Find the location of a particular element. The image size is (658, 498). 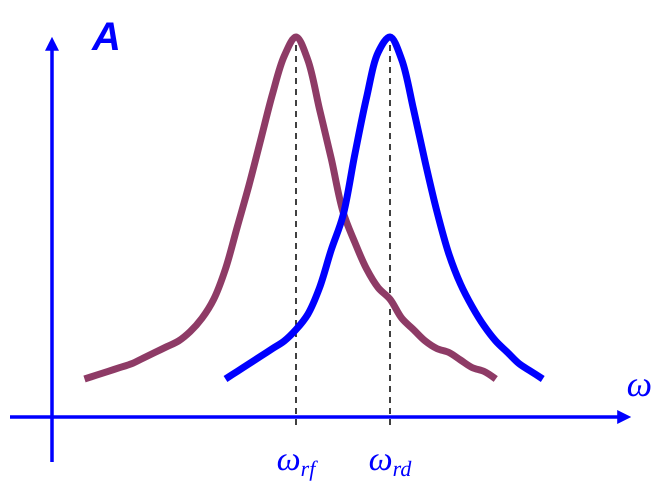

x-tick-label: ω$_{rd}$ is located at coordinates (390, 461).